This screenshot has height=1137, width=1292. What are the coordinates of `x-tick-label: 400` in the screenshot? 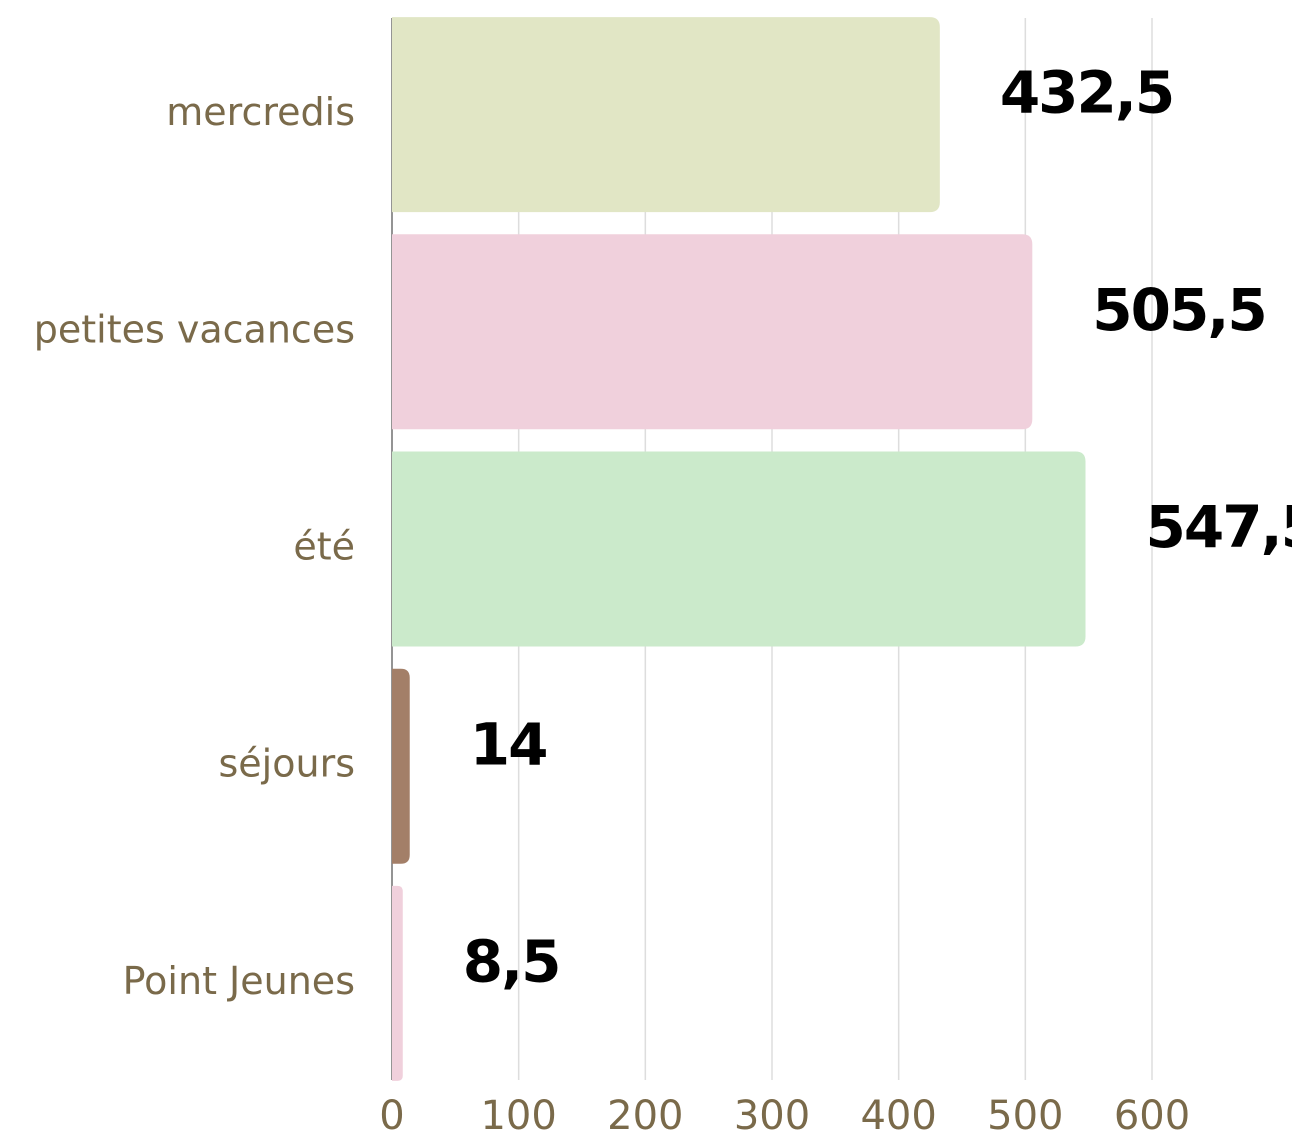 It's located at (898, 1115).